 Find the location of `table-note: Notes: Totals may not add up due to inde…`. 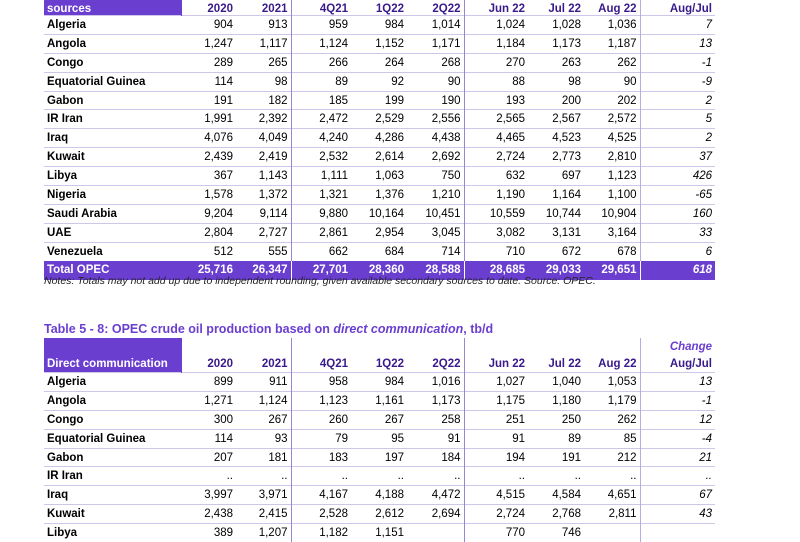

table-note: Notes: Totals may not add up due to inde… is located at coordinates (320, 281).